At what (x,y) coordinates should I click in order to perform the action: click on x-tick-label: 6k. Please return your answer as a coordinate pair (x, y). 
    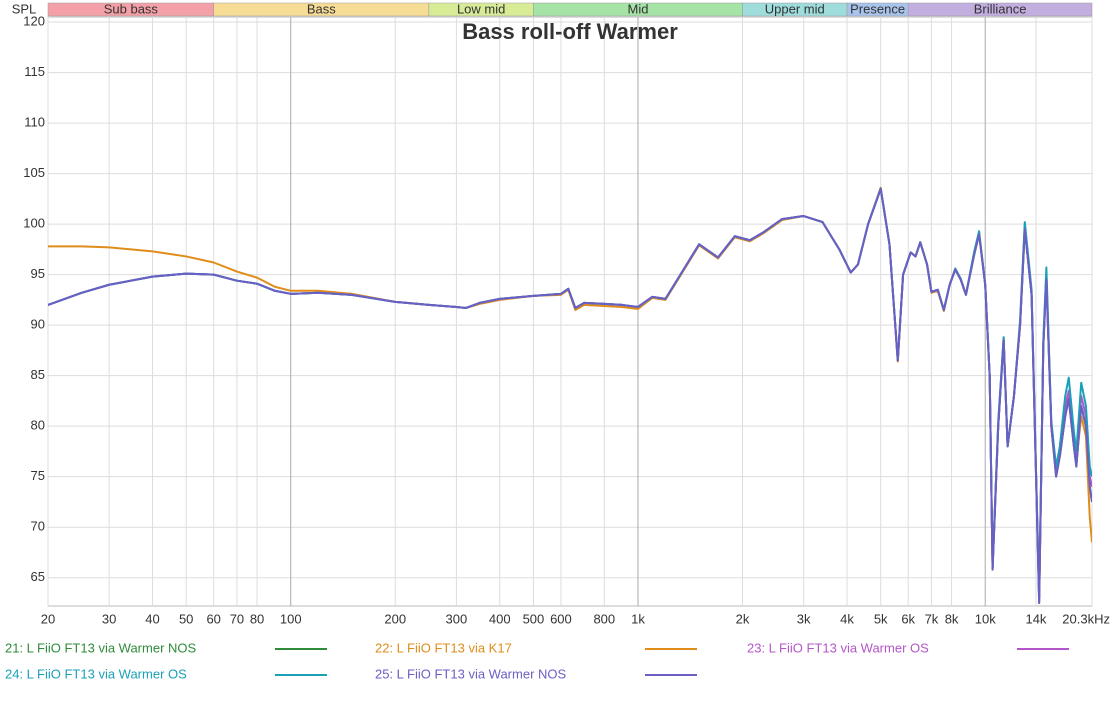
    Looking at the image, I should click on (908, 618).